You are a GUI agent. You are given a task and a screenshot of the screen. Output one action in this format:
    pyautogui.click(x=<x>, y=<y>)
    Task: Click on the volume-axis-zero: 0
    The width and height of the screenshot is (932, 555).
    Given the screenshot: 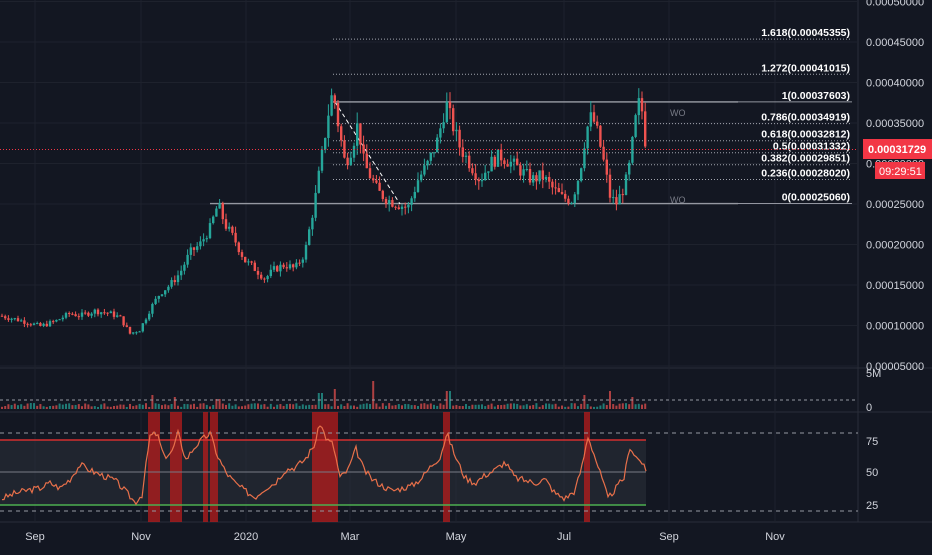 What is the action you would take?
    pyautogui.click(x=869, y=408)
    